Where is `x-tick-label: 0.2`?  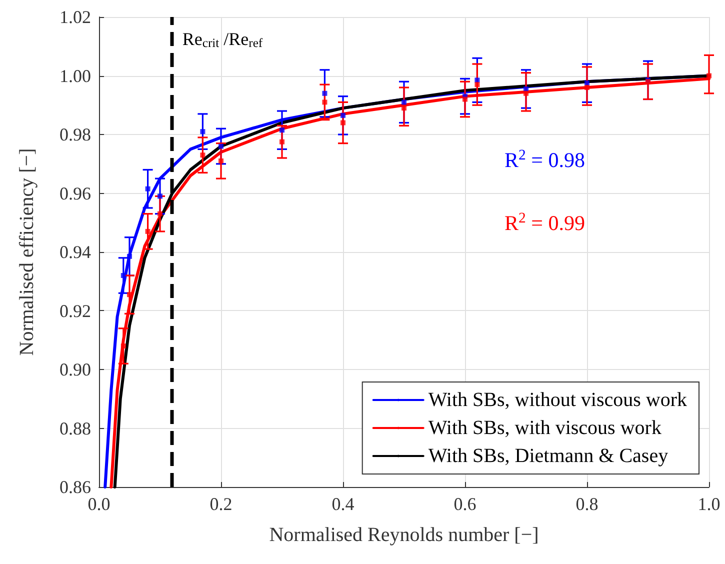 x-tick-label: 0.2 is located at coordinates (221, 504).